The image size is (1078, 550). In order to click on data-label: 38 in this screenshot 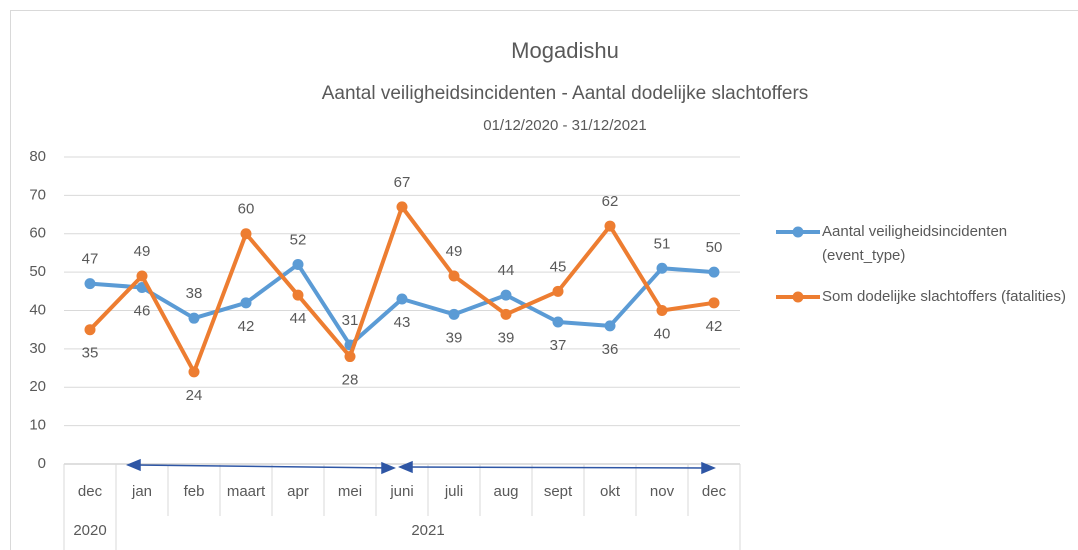, I will do `click(194, 293)`.